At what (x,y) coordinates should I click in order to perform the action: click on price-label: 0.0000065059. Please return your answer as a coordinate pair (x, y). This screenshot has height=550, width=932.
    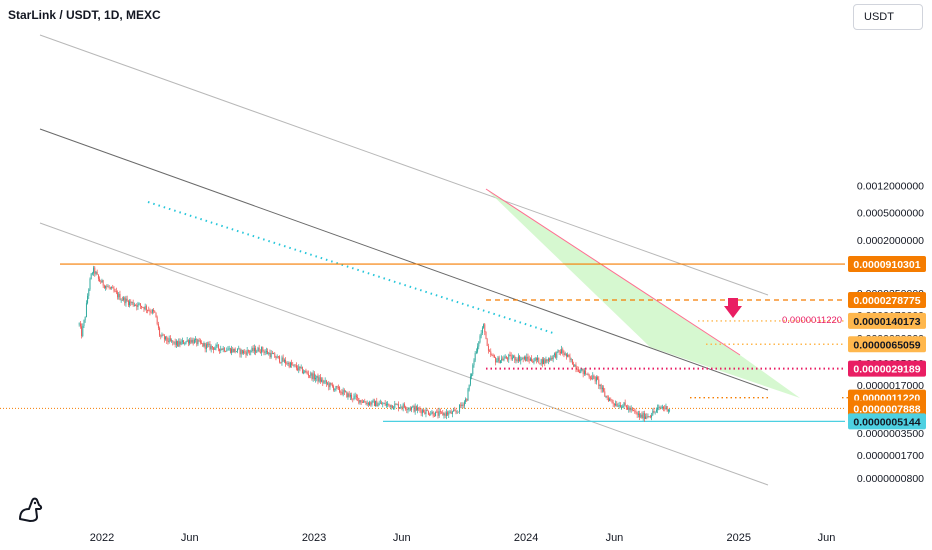
    Looking at the image, I should click on (887, 344).